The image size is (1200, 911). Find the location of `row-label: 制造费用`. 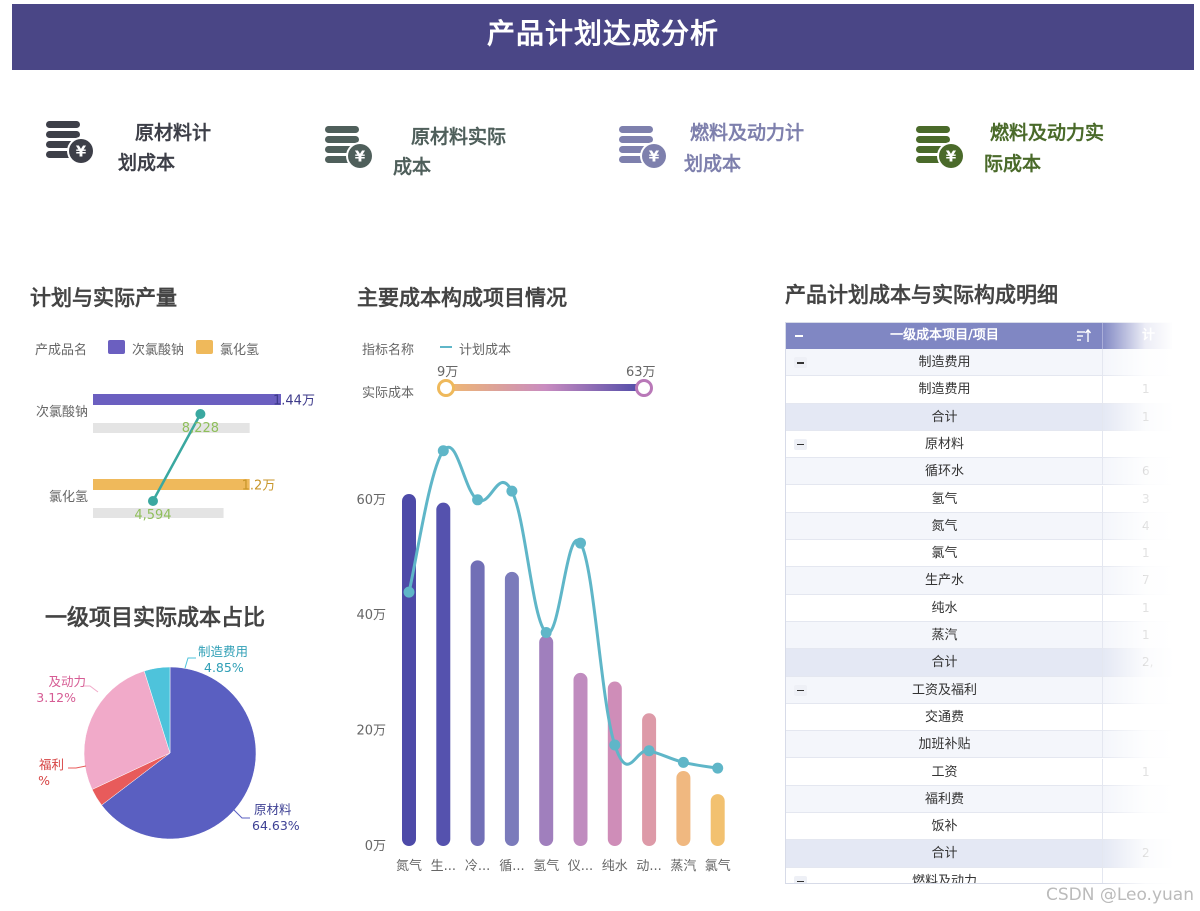

row-label: 制造费用 is located at coordinates (944, 390).